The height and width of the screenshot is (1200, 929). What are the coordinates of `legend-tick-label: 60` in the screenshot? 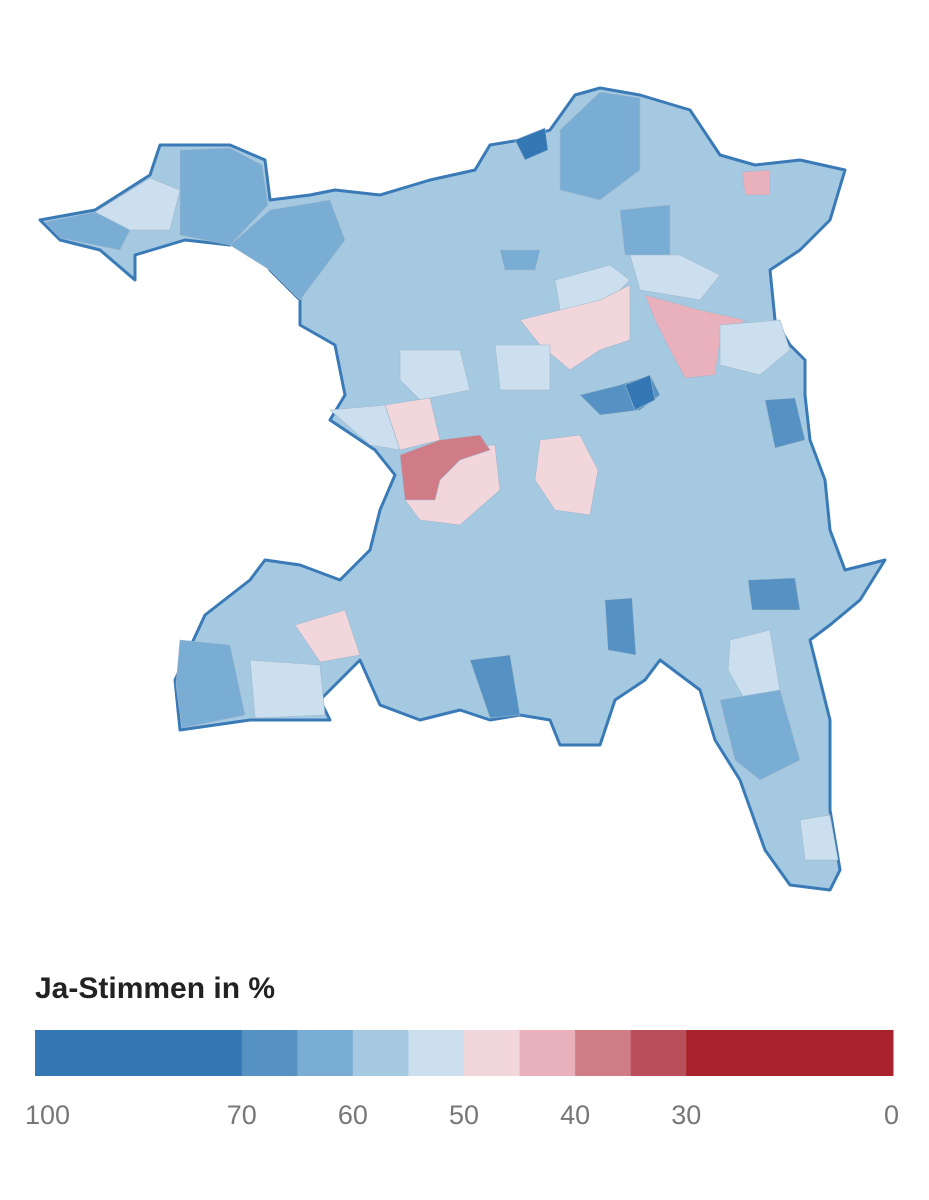 It's located at (353, 1115).